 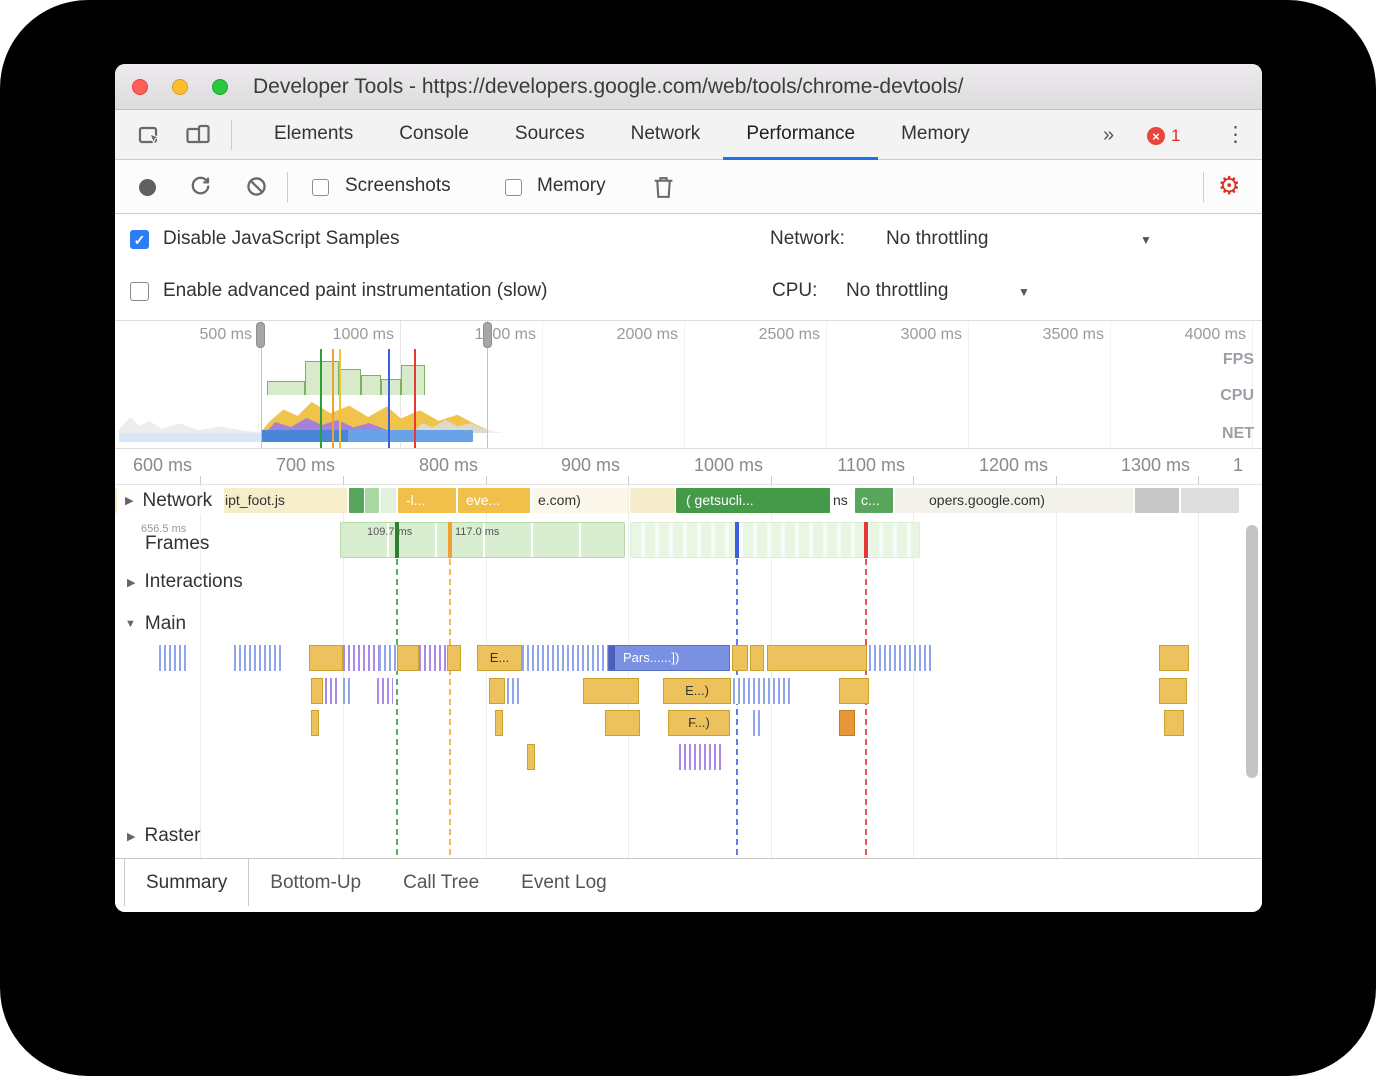 What do you see at coordinates (580, 500) in the screenshot?
I see `network-request-bar: e.com)` at bounding box center [580, 500].